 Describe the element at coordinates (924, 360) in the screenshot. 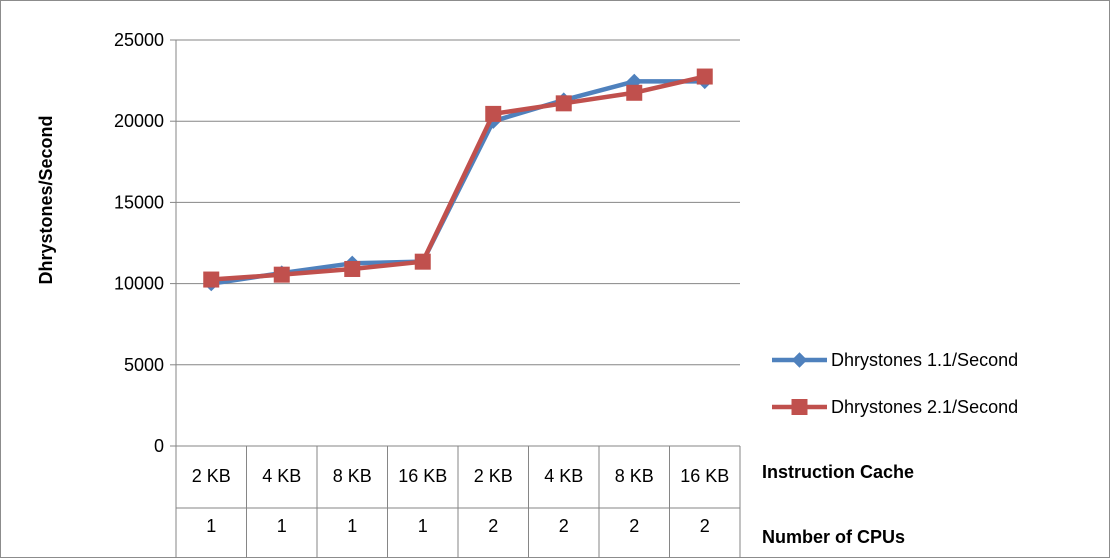

I see `legend-label: Dhrystones 1.1/Second` at that location.